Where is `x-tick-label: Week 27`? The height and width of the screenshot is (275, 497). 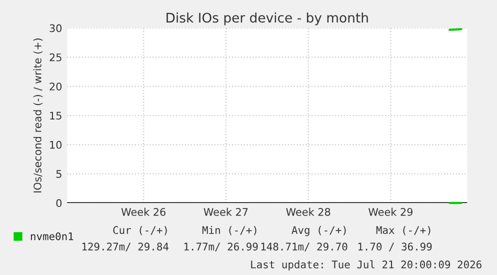 x-tick-label: Week 27 is located at coordinates (226, 212).